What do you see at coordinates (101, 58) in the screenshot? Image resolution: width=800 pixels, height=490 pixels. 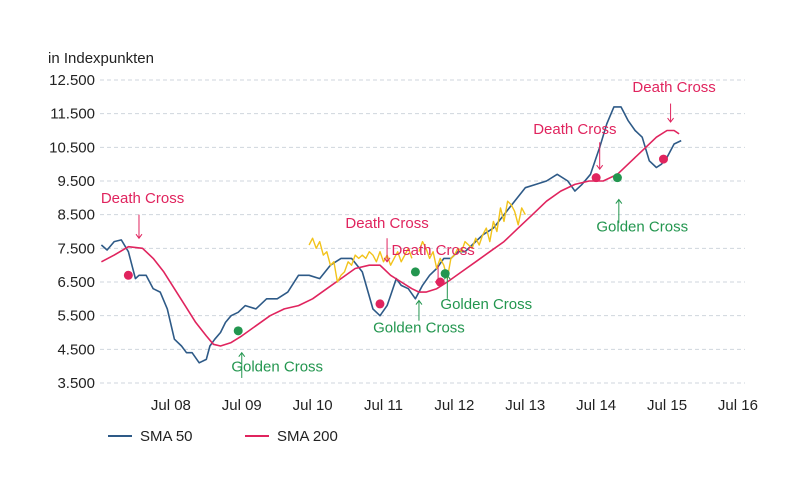 I see `y-axis-label: in Indexpunkten` at bounding box center [101, 58].